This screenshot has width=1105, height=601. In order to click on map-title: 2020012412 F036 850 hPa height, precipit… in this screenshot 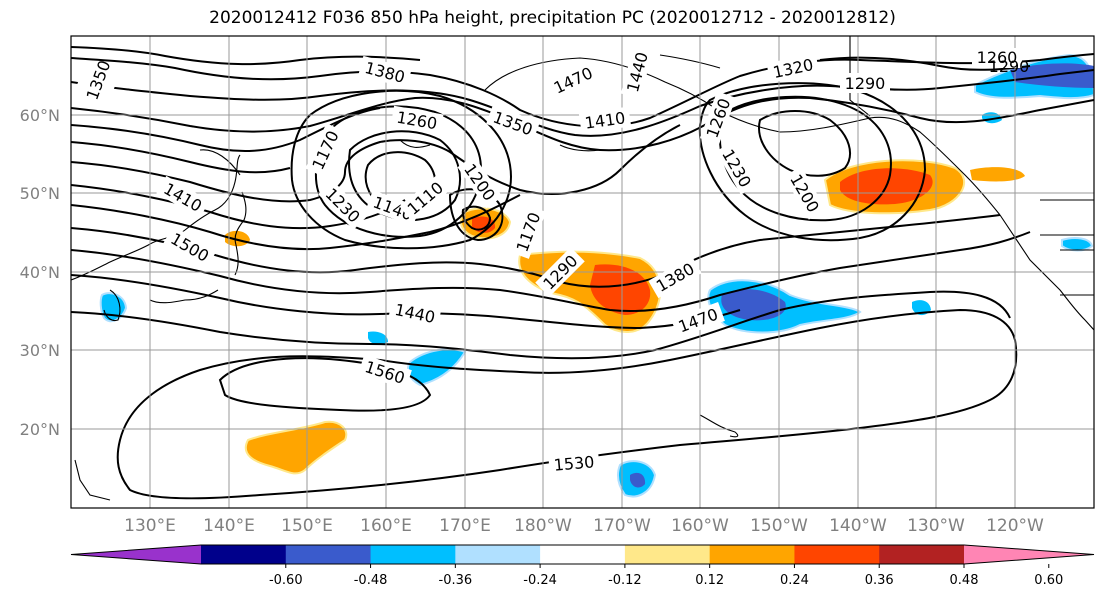, I will do `click(552, 18)`.